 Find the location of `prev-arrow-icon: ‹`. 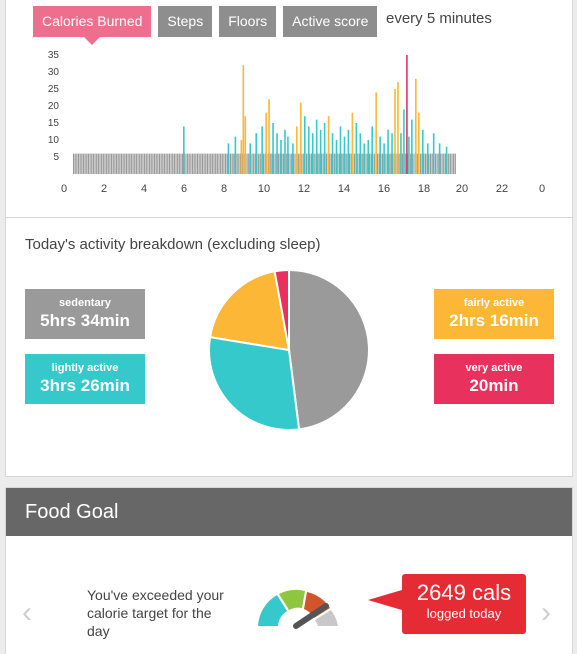

prev-arrow-icon: ‹ is located at coordinates (27, 612).